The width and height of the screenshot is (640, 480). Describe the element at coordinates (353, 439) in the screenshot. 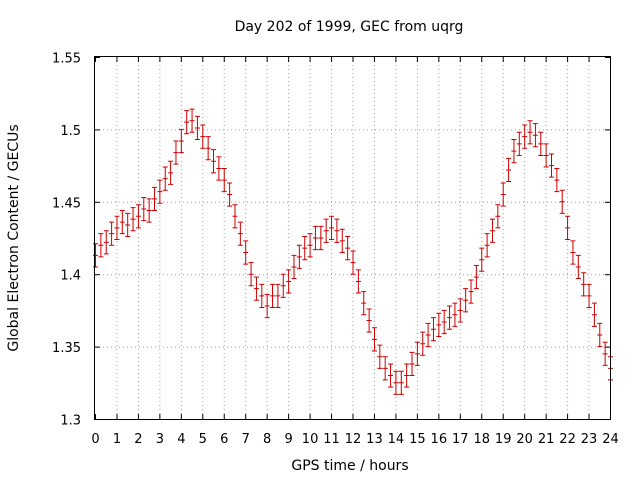

I see `x-tick-label: 12` at that location.